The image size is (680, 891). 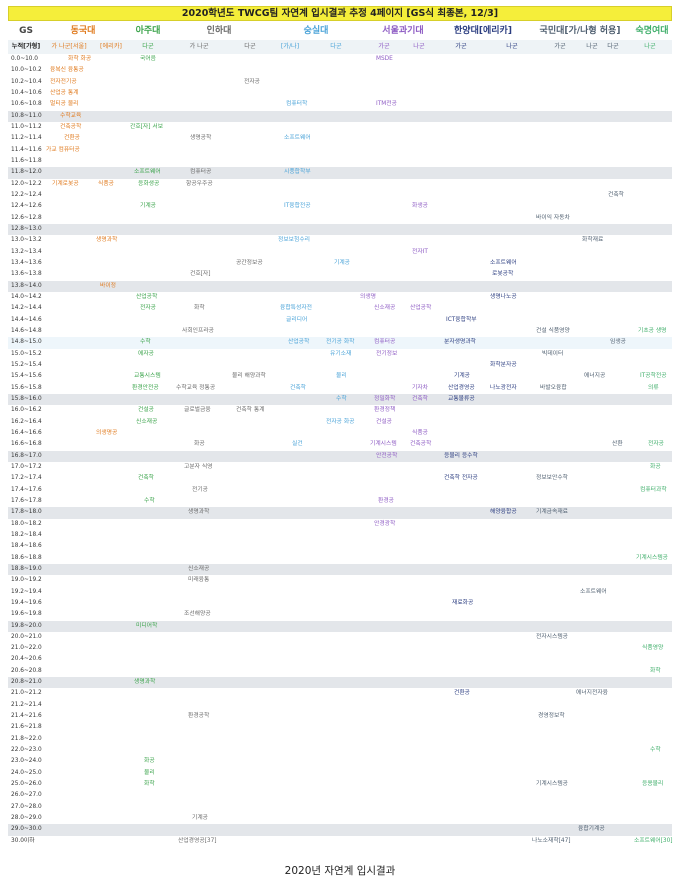 I want to click on range-label: 14.2~14.4, so click(x=26, y=308).